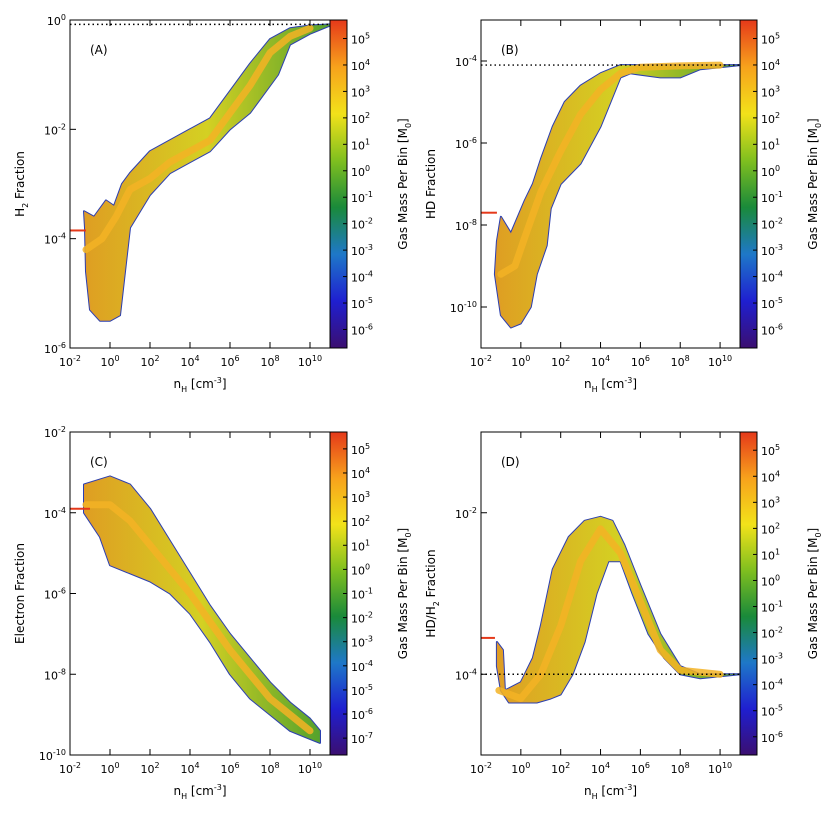 The height and width of the screenshot is (834, 830). Describe the element at coordinates (20, 593) in the screenshot. I see `y-axis-label: Electron Fraction` at that location.